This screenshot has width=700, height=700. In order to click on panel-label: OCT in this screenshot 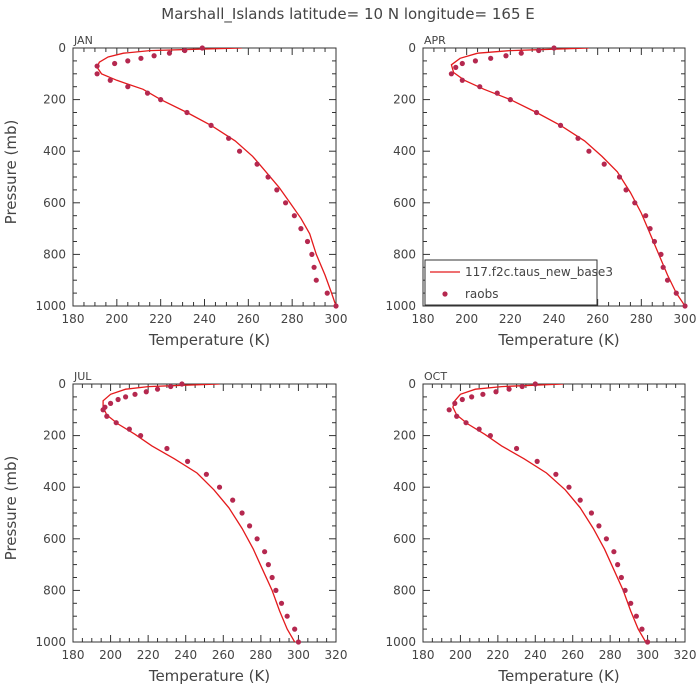, I will do `click(435, 376)`.